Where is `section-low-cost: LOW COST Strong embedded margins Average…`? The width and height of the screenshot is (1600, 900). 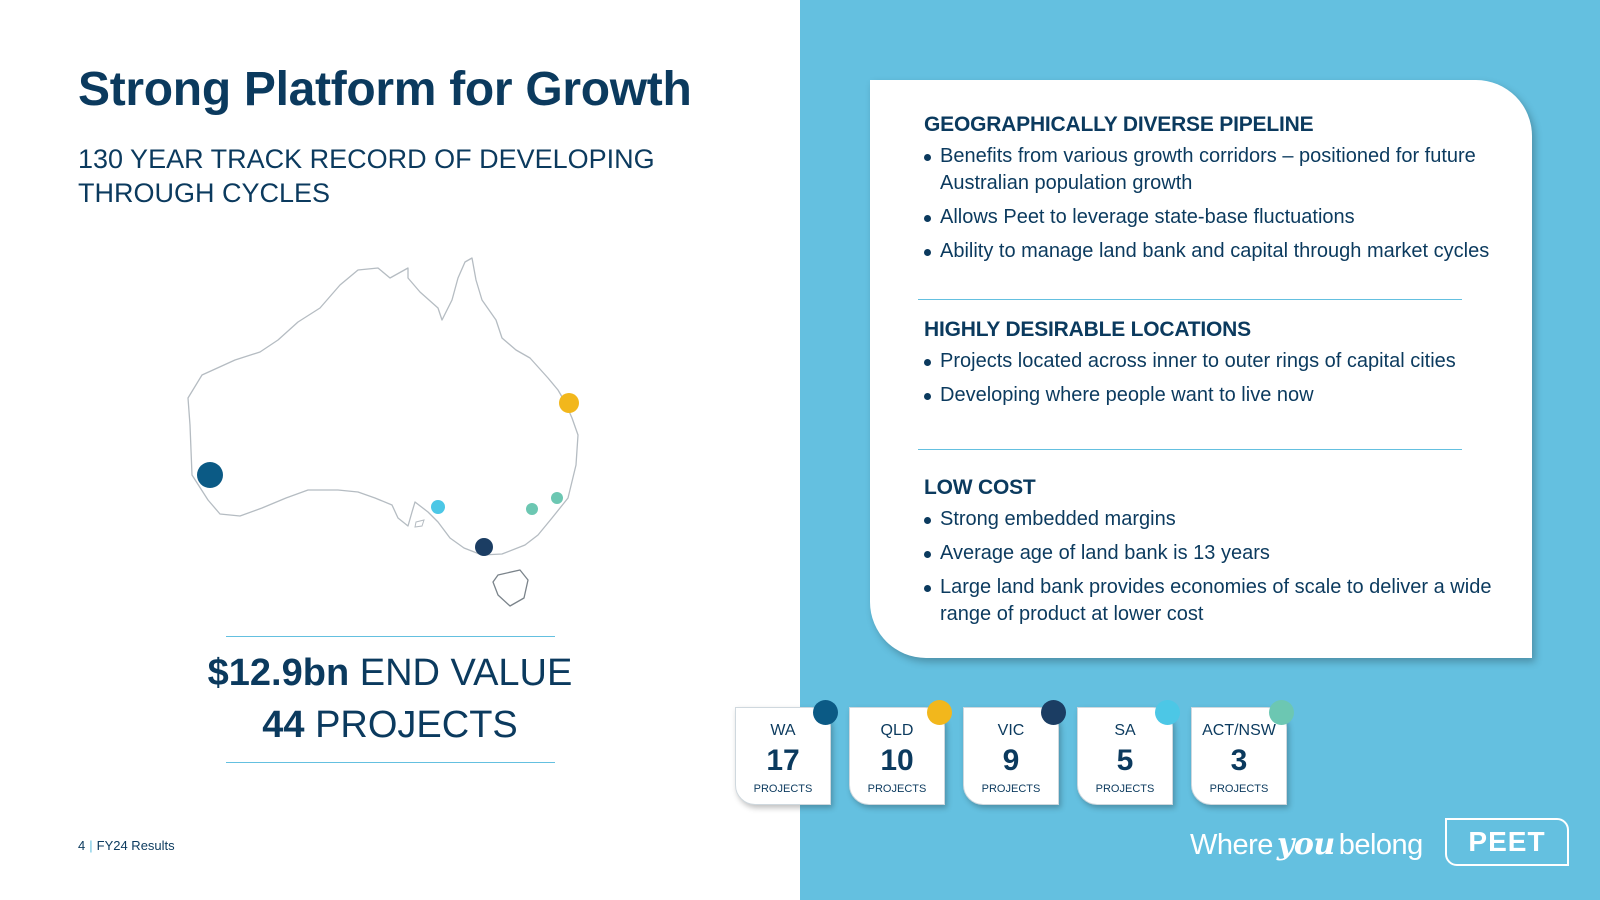
section-low-cost: LOW COST Strong embedded margins Average… is located at coordinates (1209, 555).